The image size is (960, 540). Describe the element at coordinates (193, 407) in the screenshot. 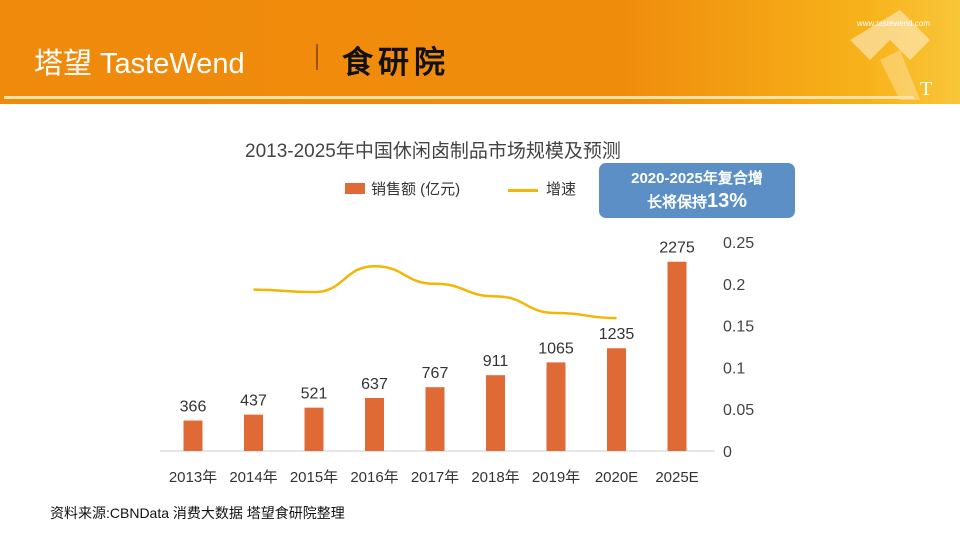

I see `bar-data-label: 366` at that location.